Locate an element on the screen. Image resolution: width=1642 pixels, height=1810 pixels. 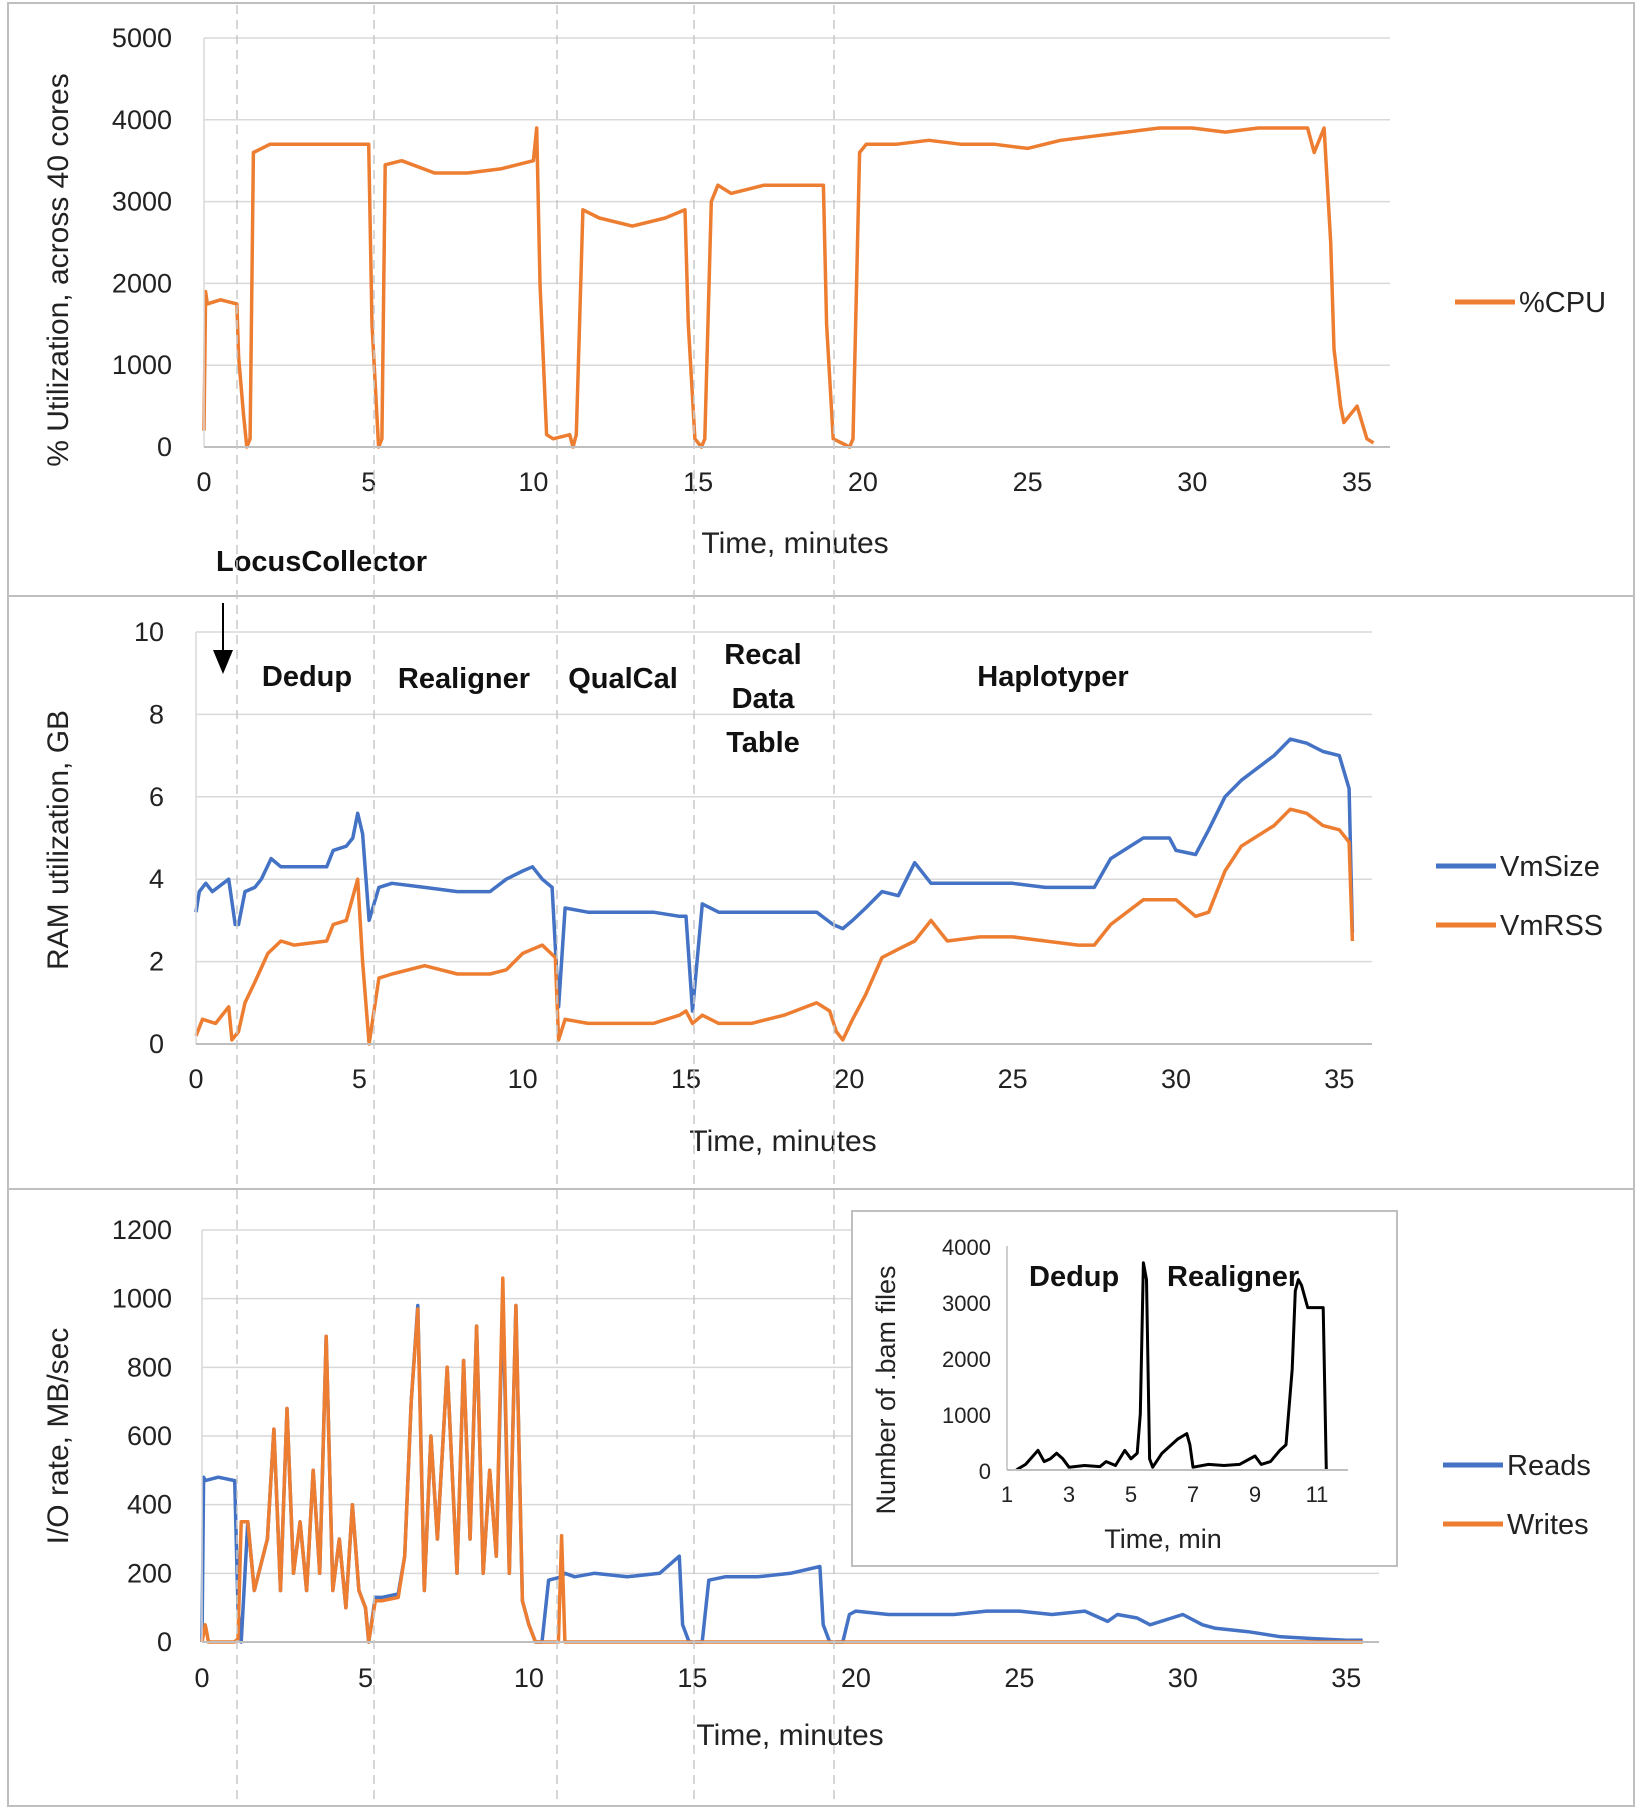
cpu-x-tick-label: 5 is located at coordinates (368, 482).